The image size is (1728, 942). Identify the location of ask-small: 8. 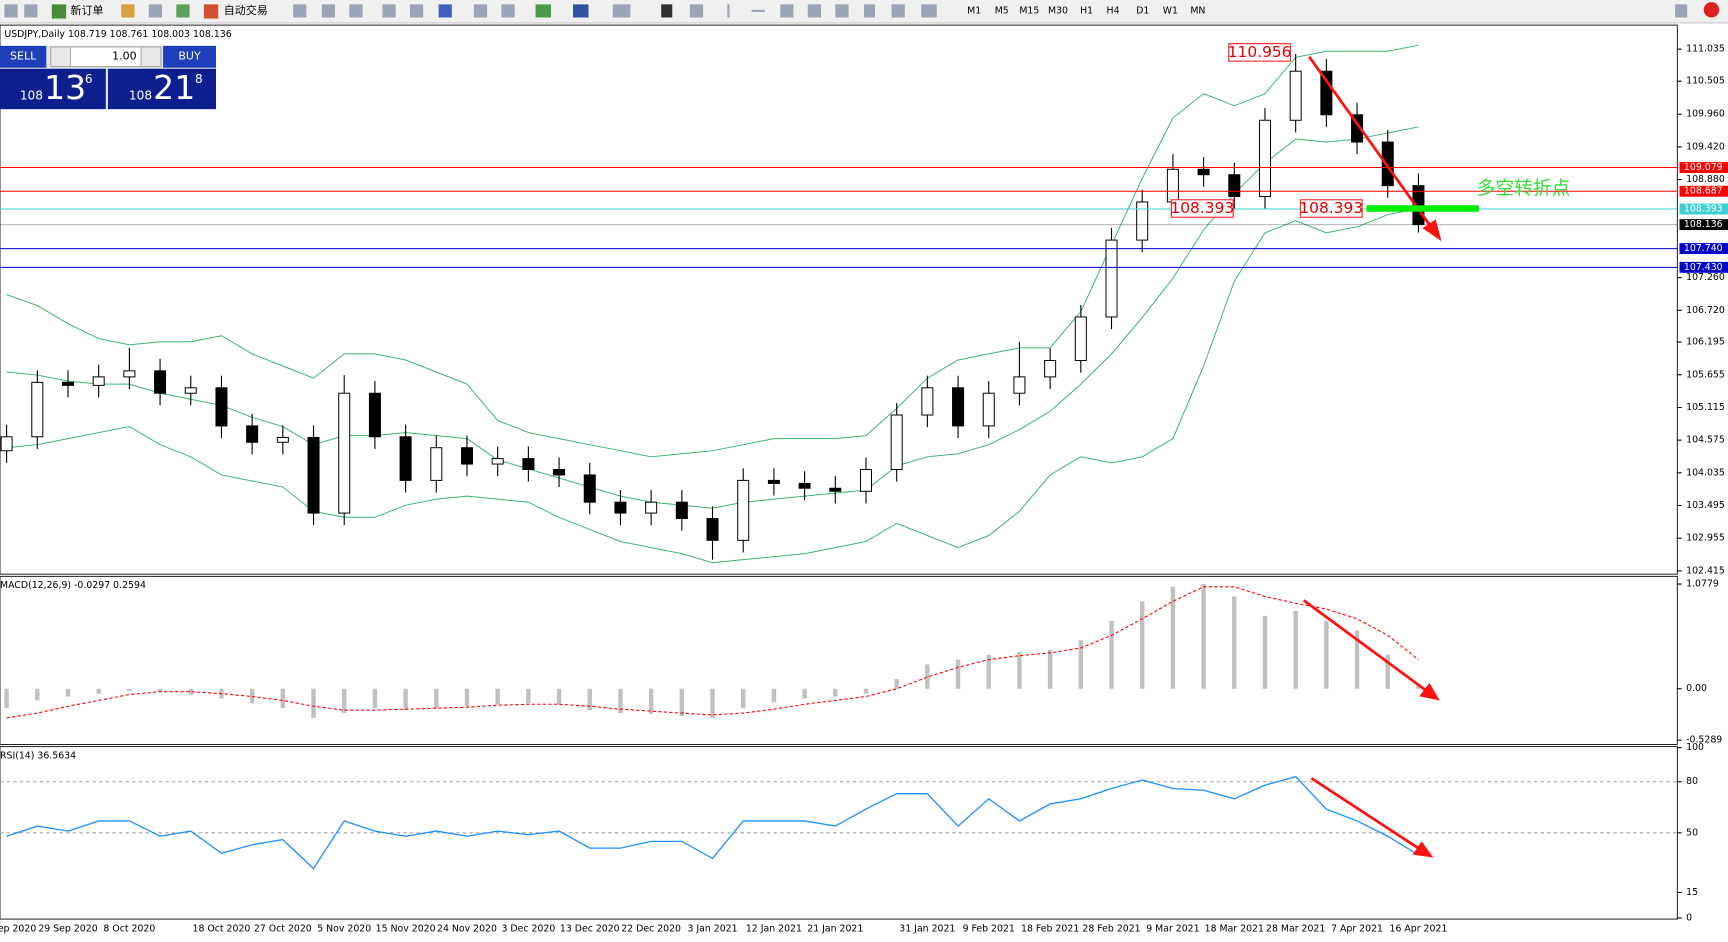
(199, 79).